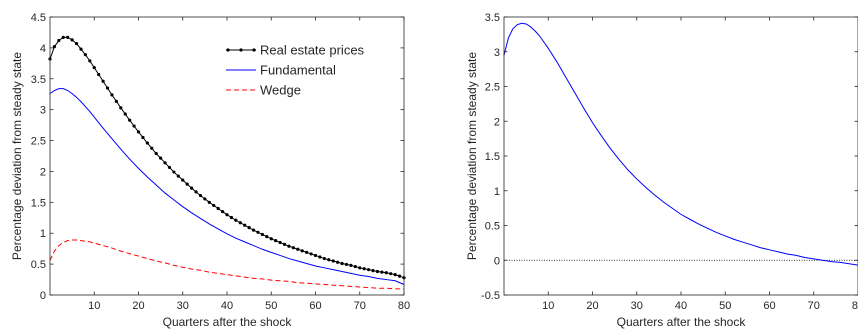  What do you see at coordinates (637, 306) in the screenshot?
I see `right-x-tick-label: 30` at bounding box center [637, 306].